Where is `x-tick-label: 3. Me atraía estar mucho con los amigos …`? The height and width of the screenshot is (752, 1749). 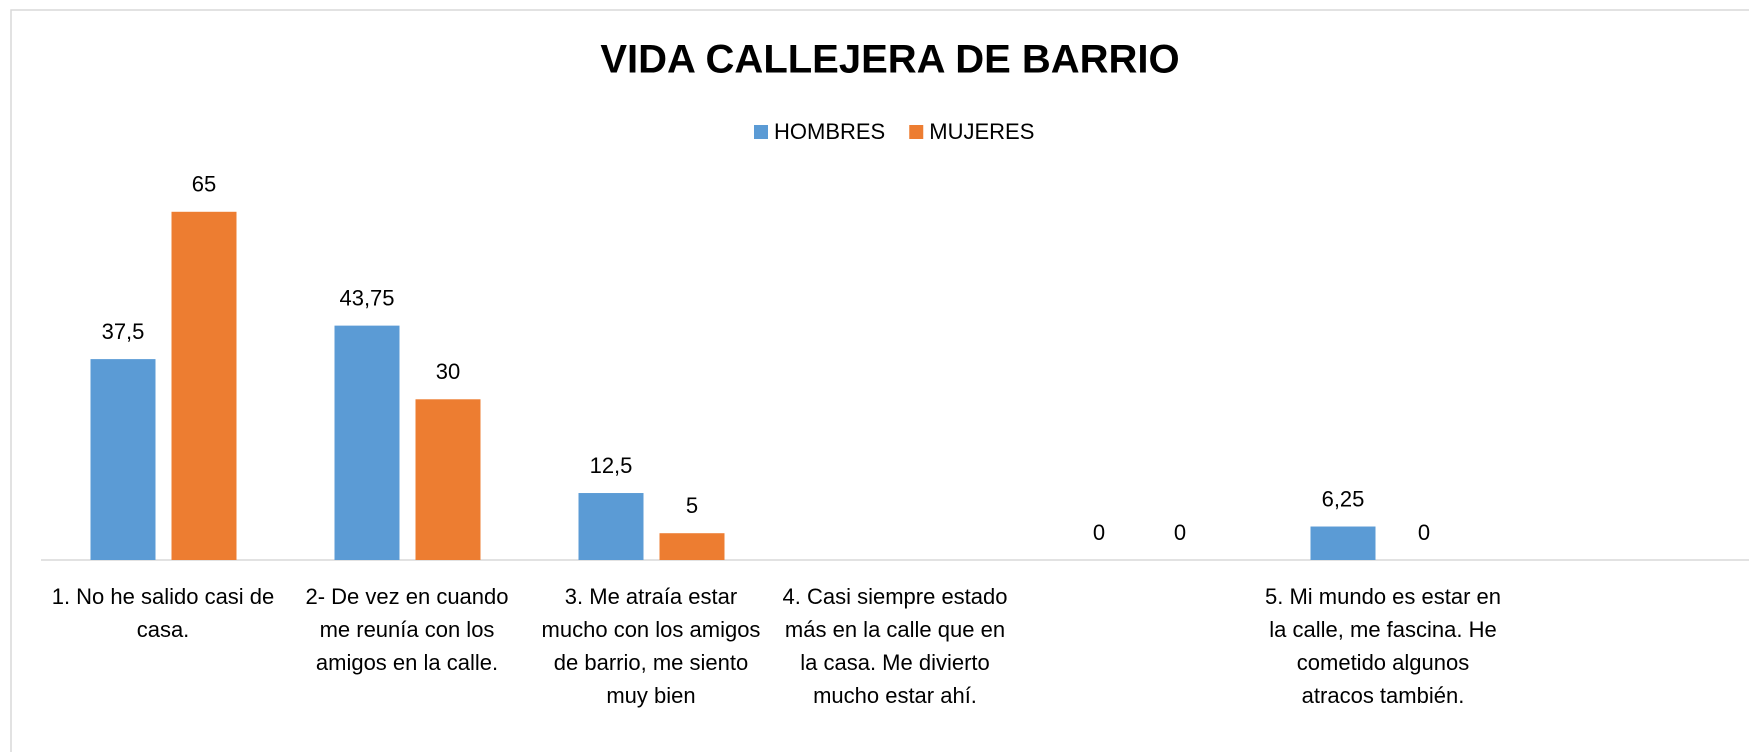 x-tick-label: 3. Me atraía estar mucho con los amigos … is located at coordinates (654, 646).